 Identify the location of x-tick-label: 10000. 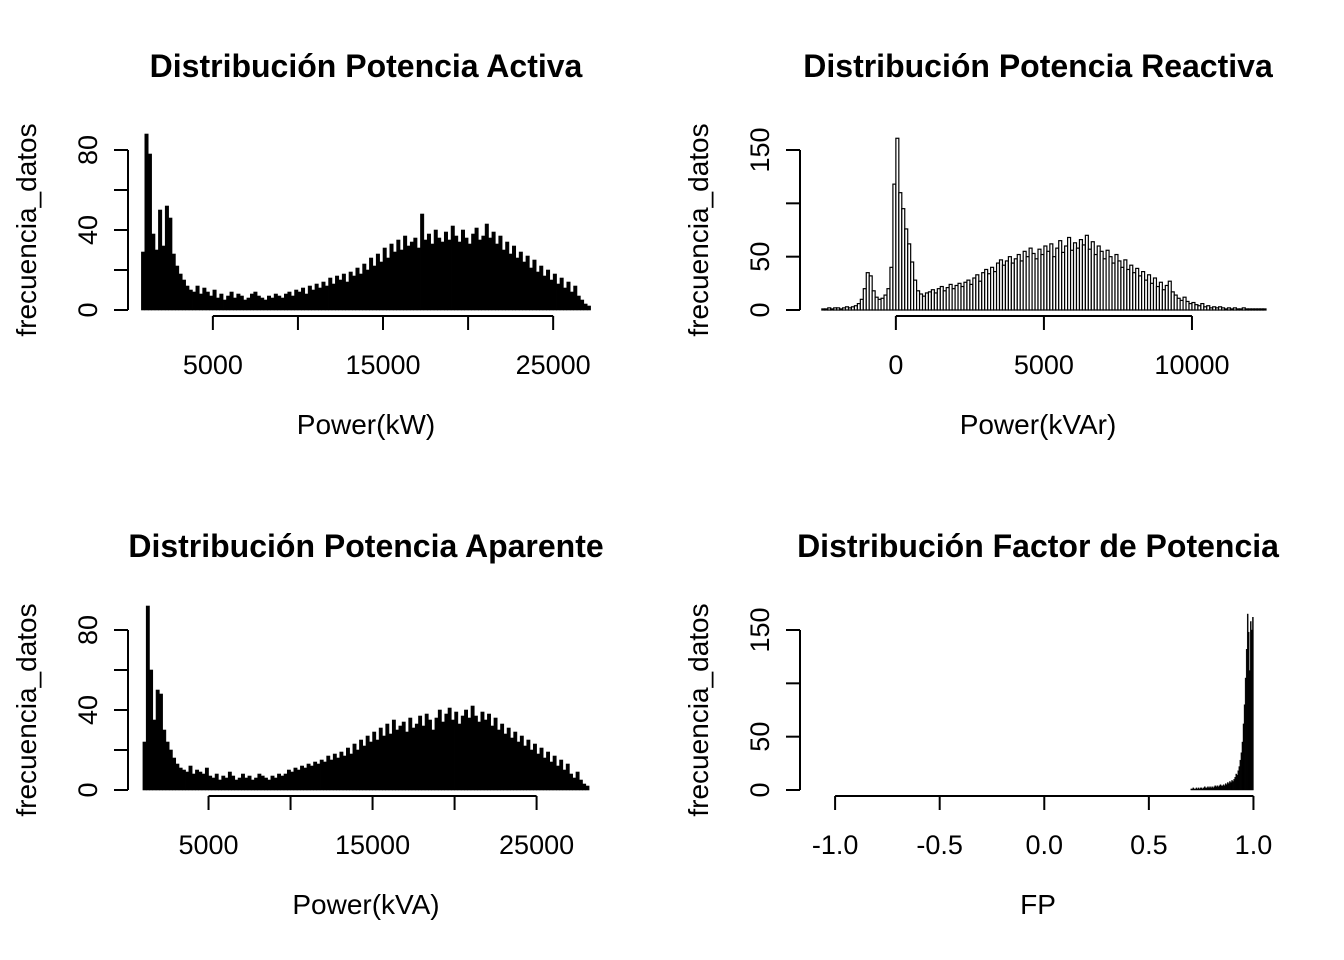
(1191, 365).